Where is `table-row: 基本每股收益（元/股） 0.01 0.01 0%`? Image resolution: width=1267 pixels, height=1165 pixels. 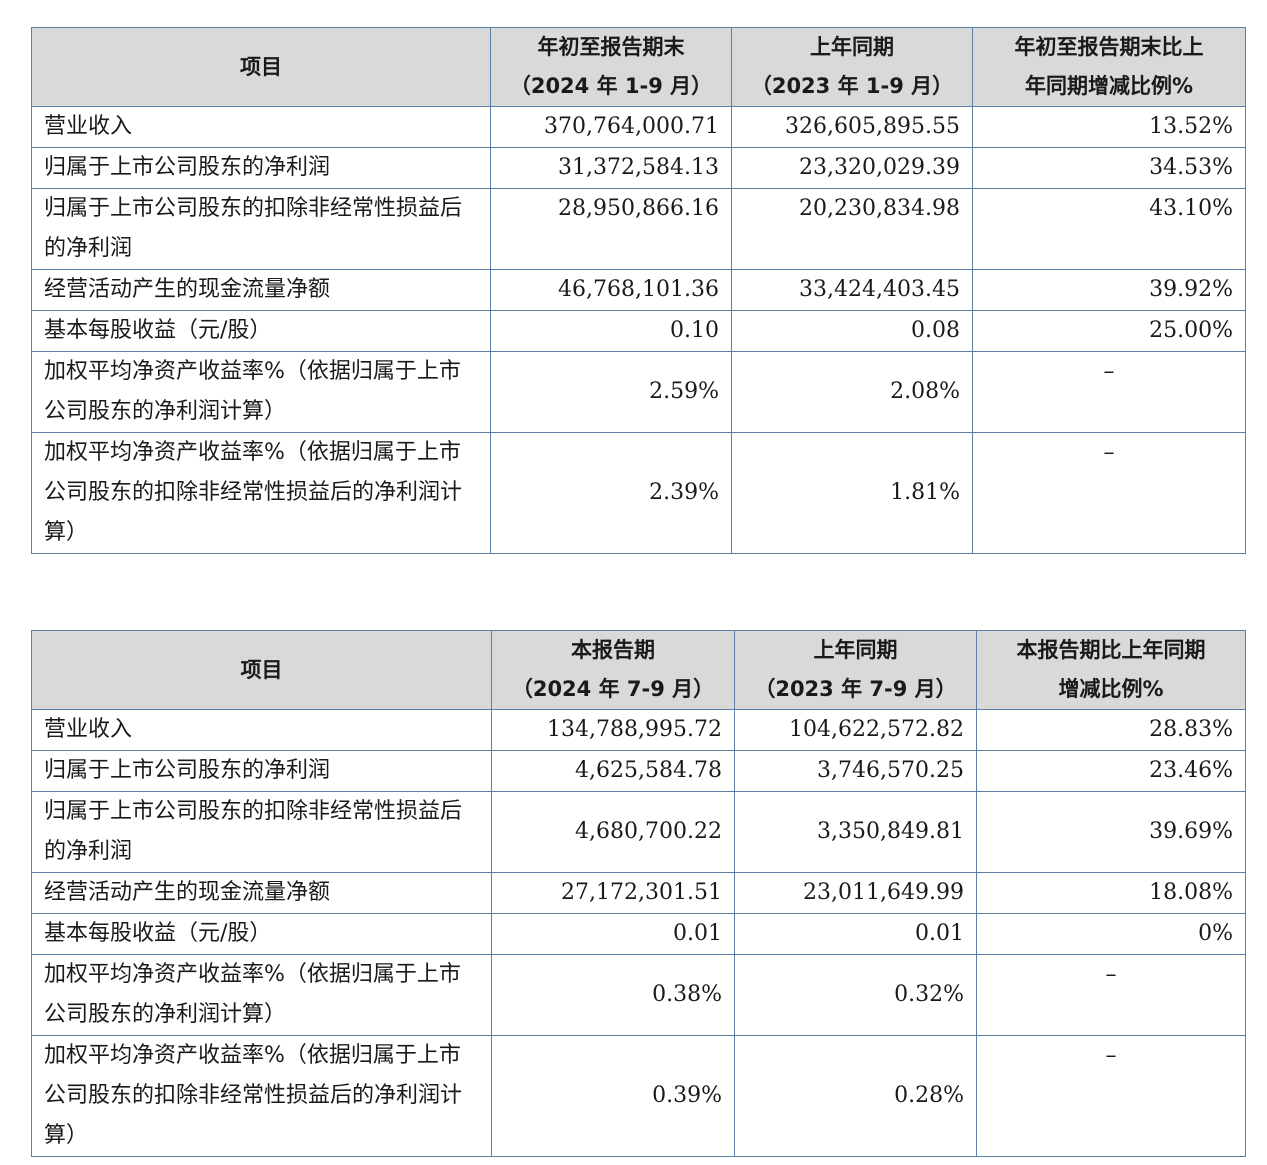
table-row: 基本每股收益（元/股） 0.01 0.01 0% is located at coordinates (638, 934).